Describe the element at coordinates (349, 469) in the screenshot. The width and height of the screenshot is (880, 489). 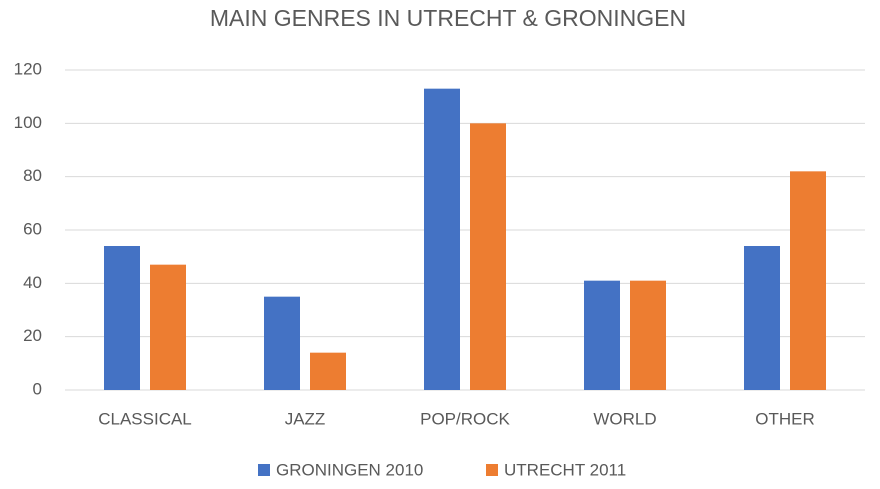
I see `legend-label: GRONINGEN 2010` at that location.